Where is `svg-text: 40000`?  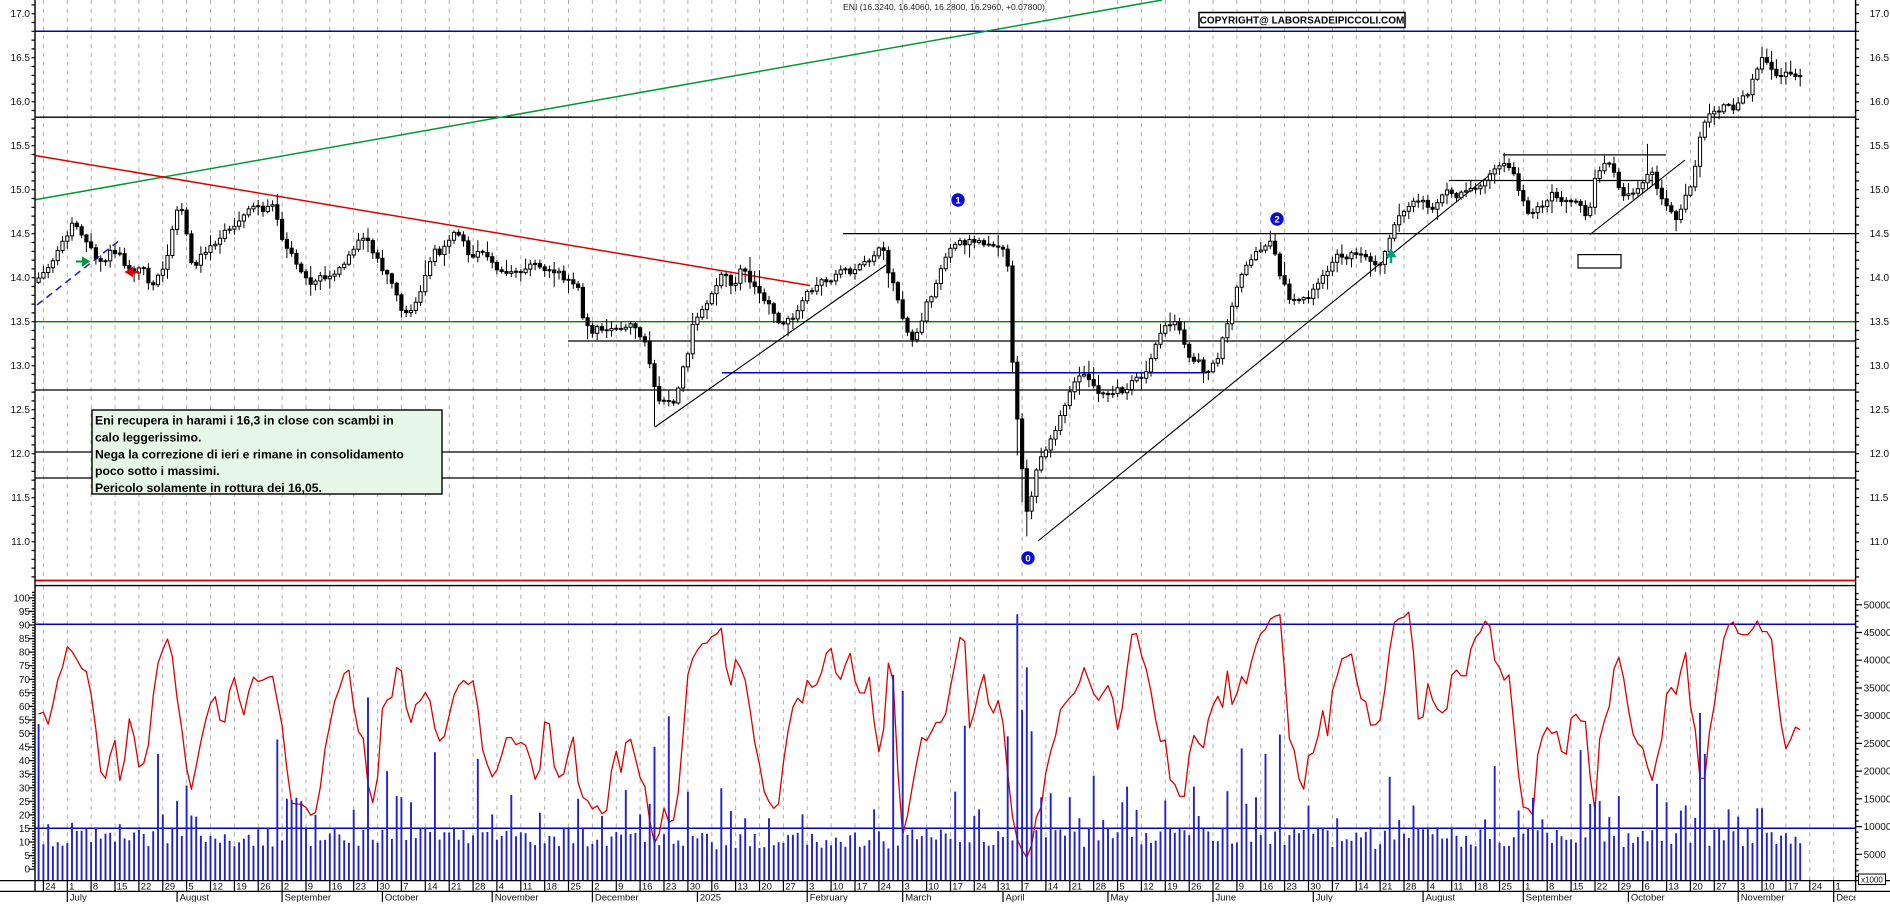
svg-text: 40000 is located at coordinates (1877, 661).